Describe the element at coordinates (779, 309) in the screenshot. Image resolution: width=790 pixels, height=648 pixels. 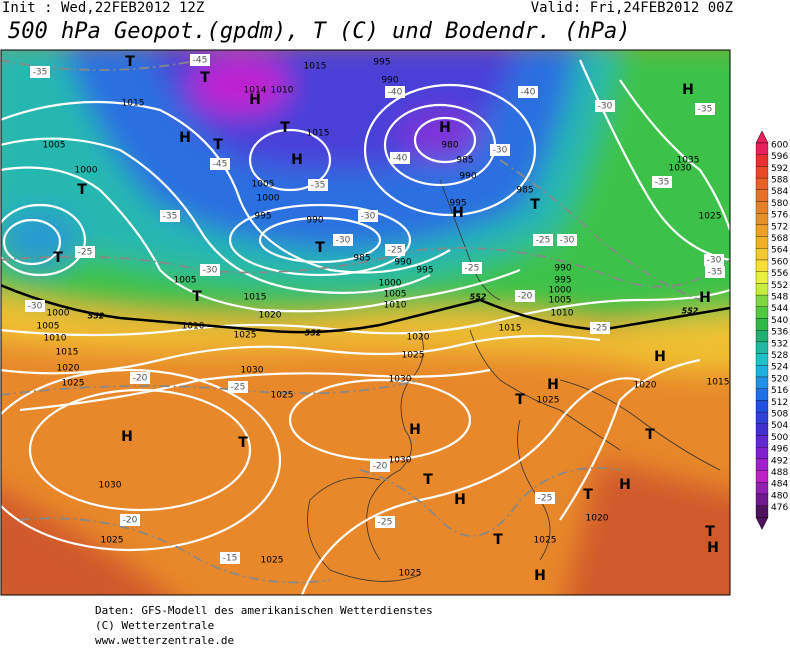
I see `colorbar-label: 544` at that location.